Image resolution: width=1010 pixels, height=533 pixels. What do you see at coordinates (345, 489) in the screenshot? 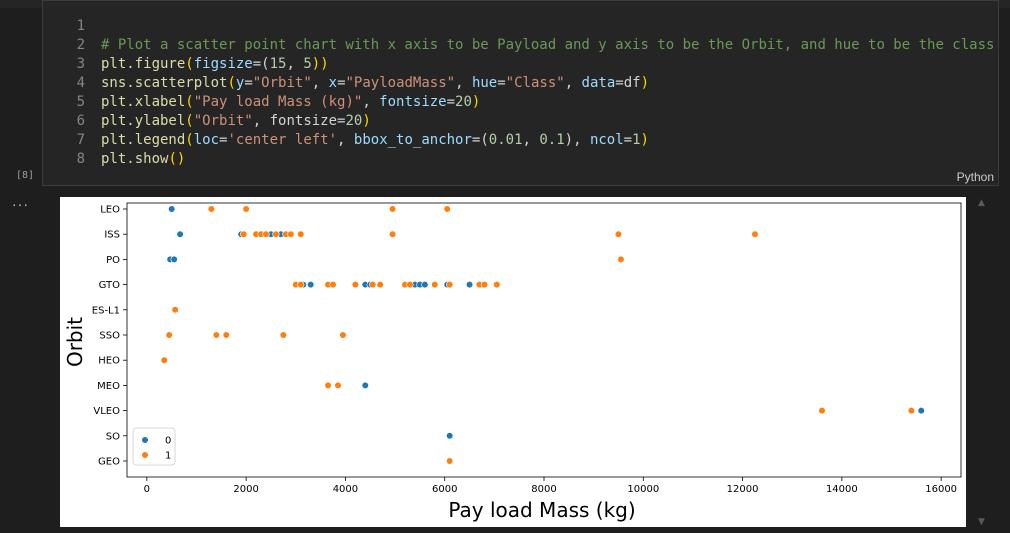
I see `x-tick-label: 4000` at bounding box center [345, 489].